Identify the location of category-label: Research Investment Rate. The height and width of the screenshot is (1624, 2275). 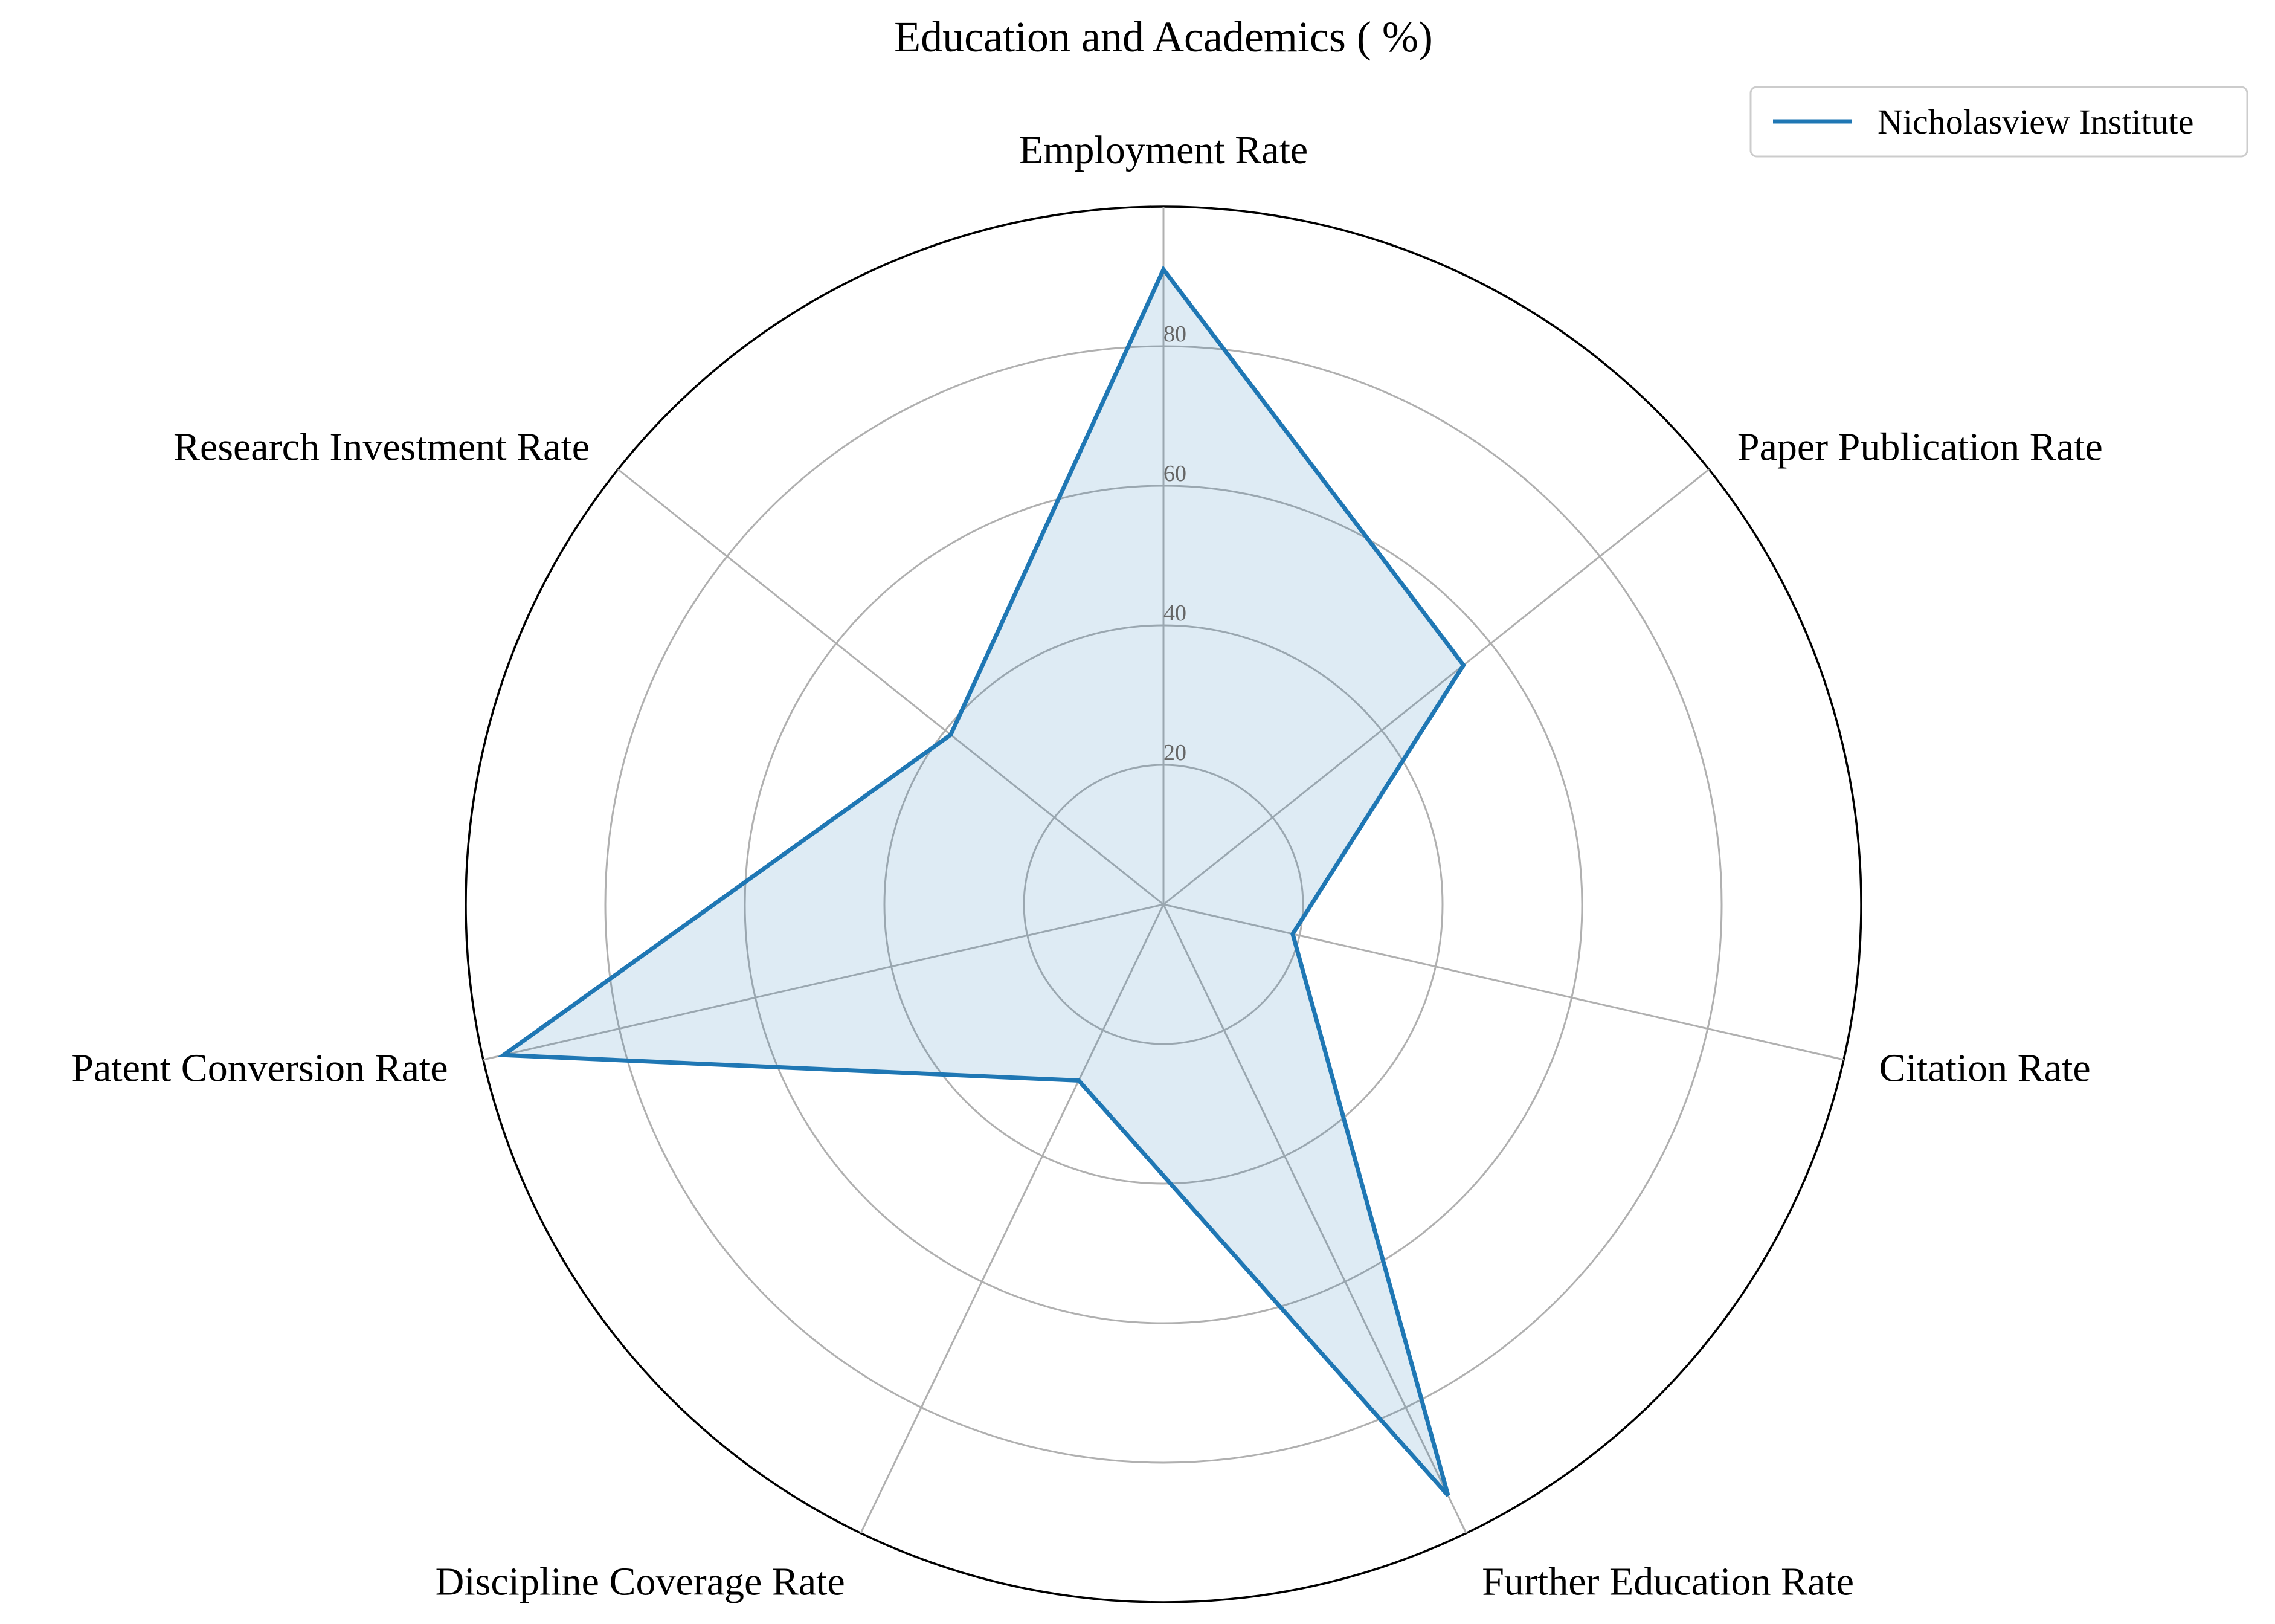
(382, 447).